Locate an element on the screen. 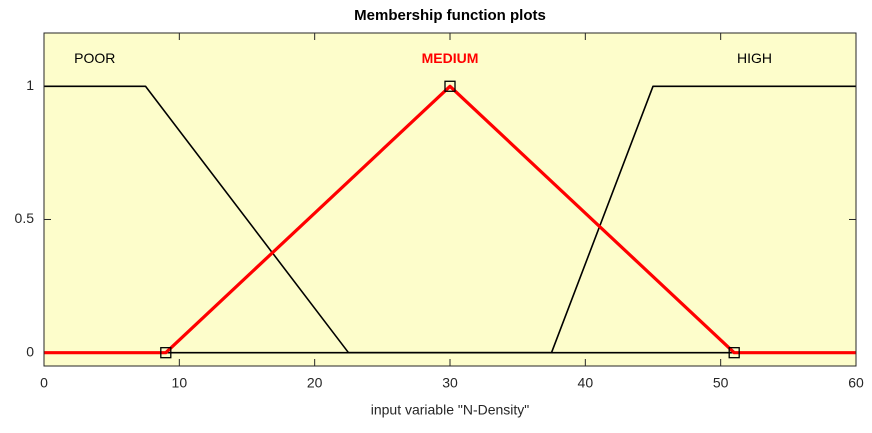  x-tick-label: 60 is located at coordinates (856, 383).